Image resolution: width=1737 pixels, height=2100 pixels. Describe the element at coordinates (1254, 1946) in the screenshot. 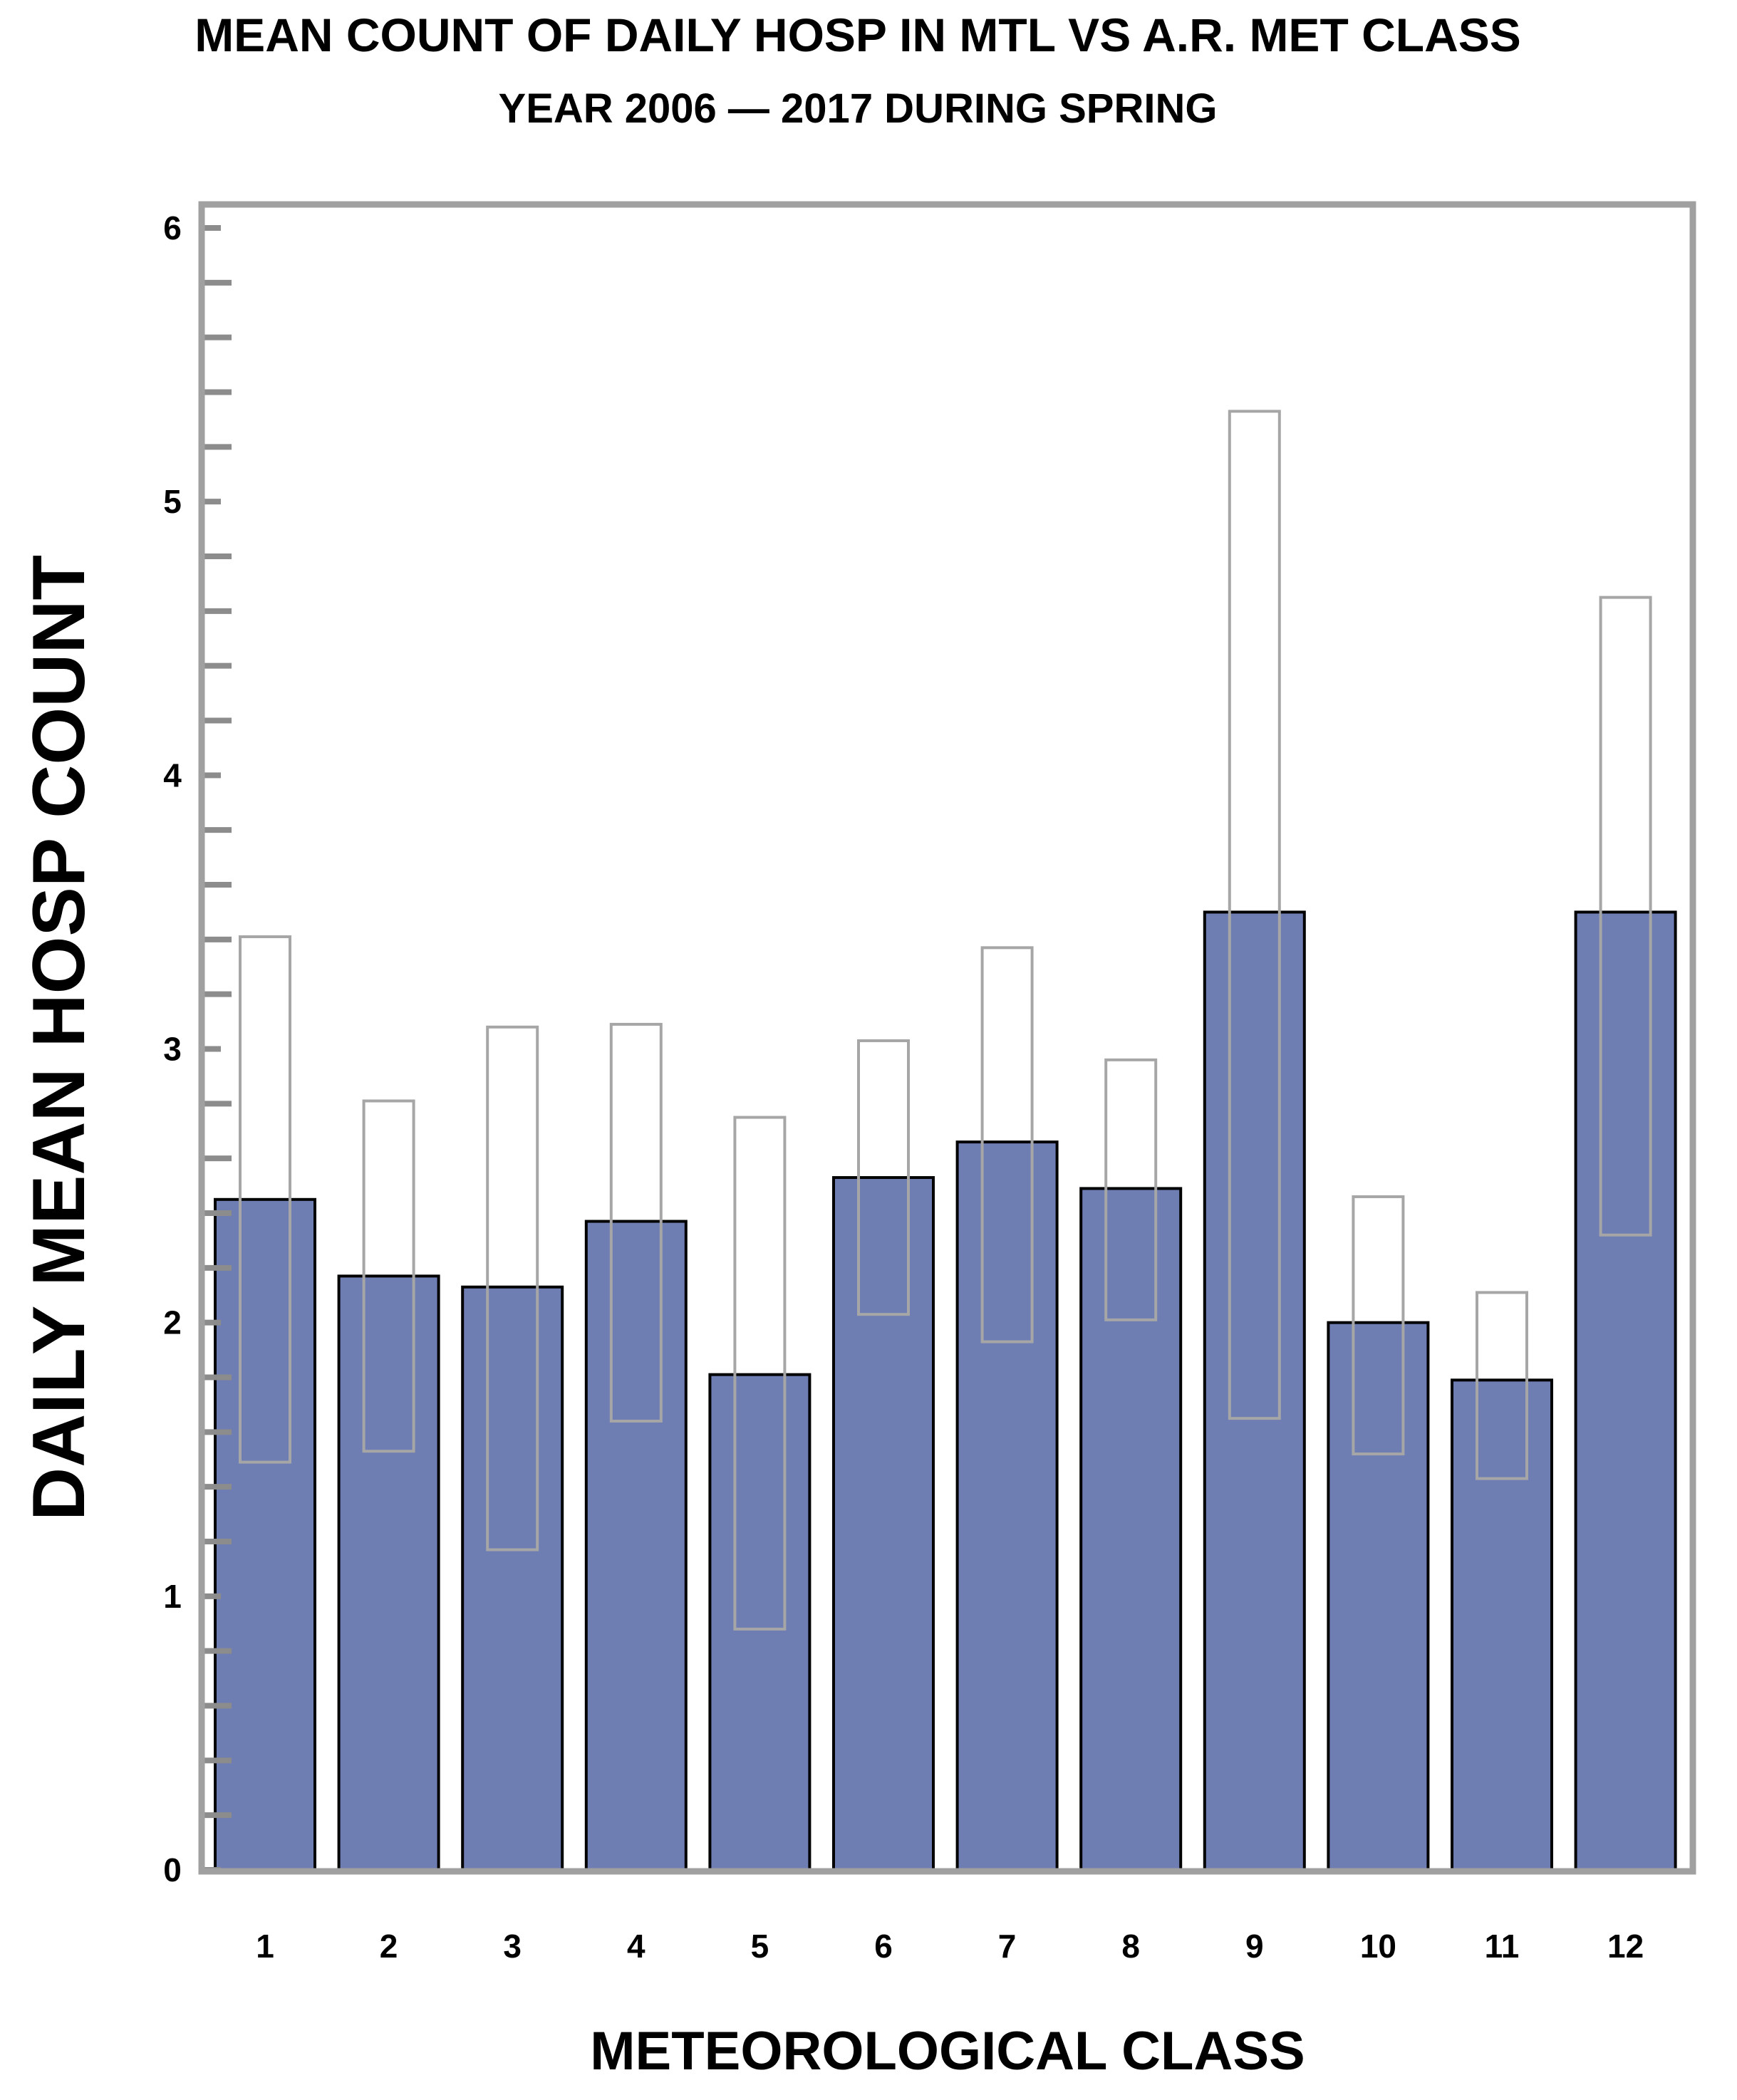

I see `x-tick-label: 9` at that location.